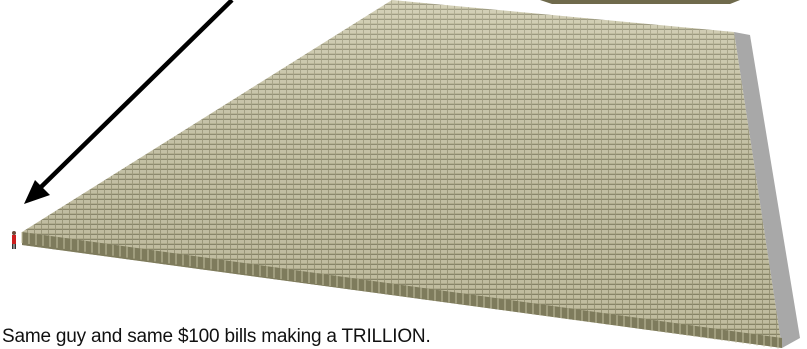 The width and height of the screenshot is (807, 349). Describe the element at coordinates (14, 240) in the screenshot. I see `person-icon` at that location.